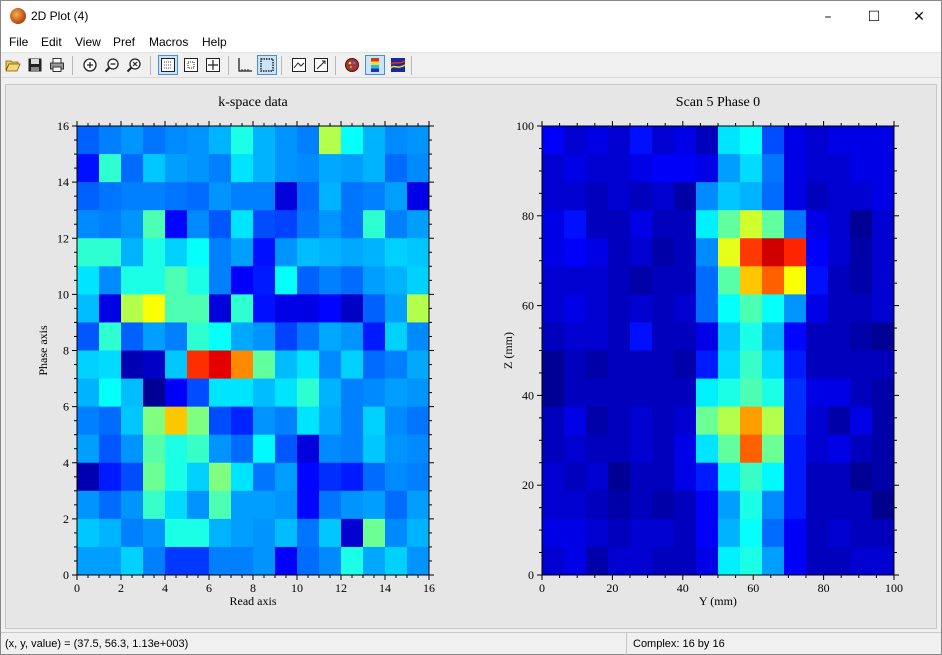  Describe the element at coordinates (112, 65) in the screenshot. I see `zoom-out-icon` at that location.